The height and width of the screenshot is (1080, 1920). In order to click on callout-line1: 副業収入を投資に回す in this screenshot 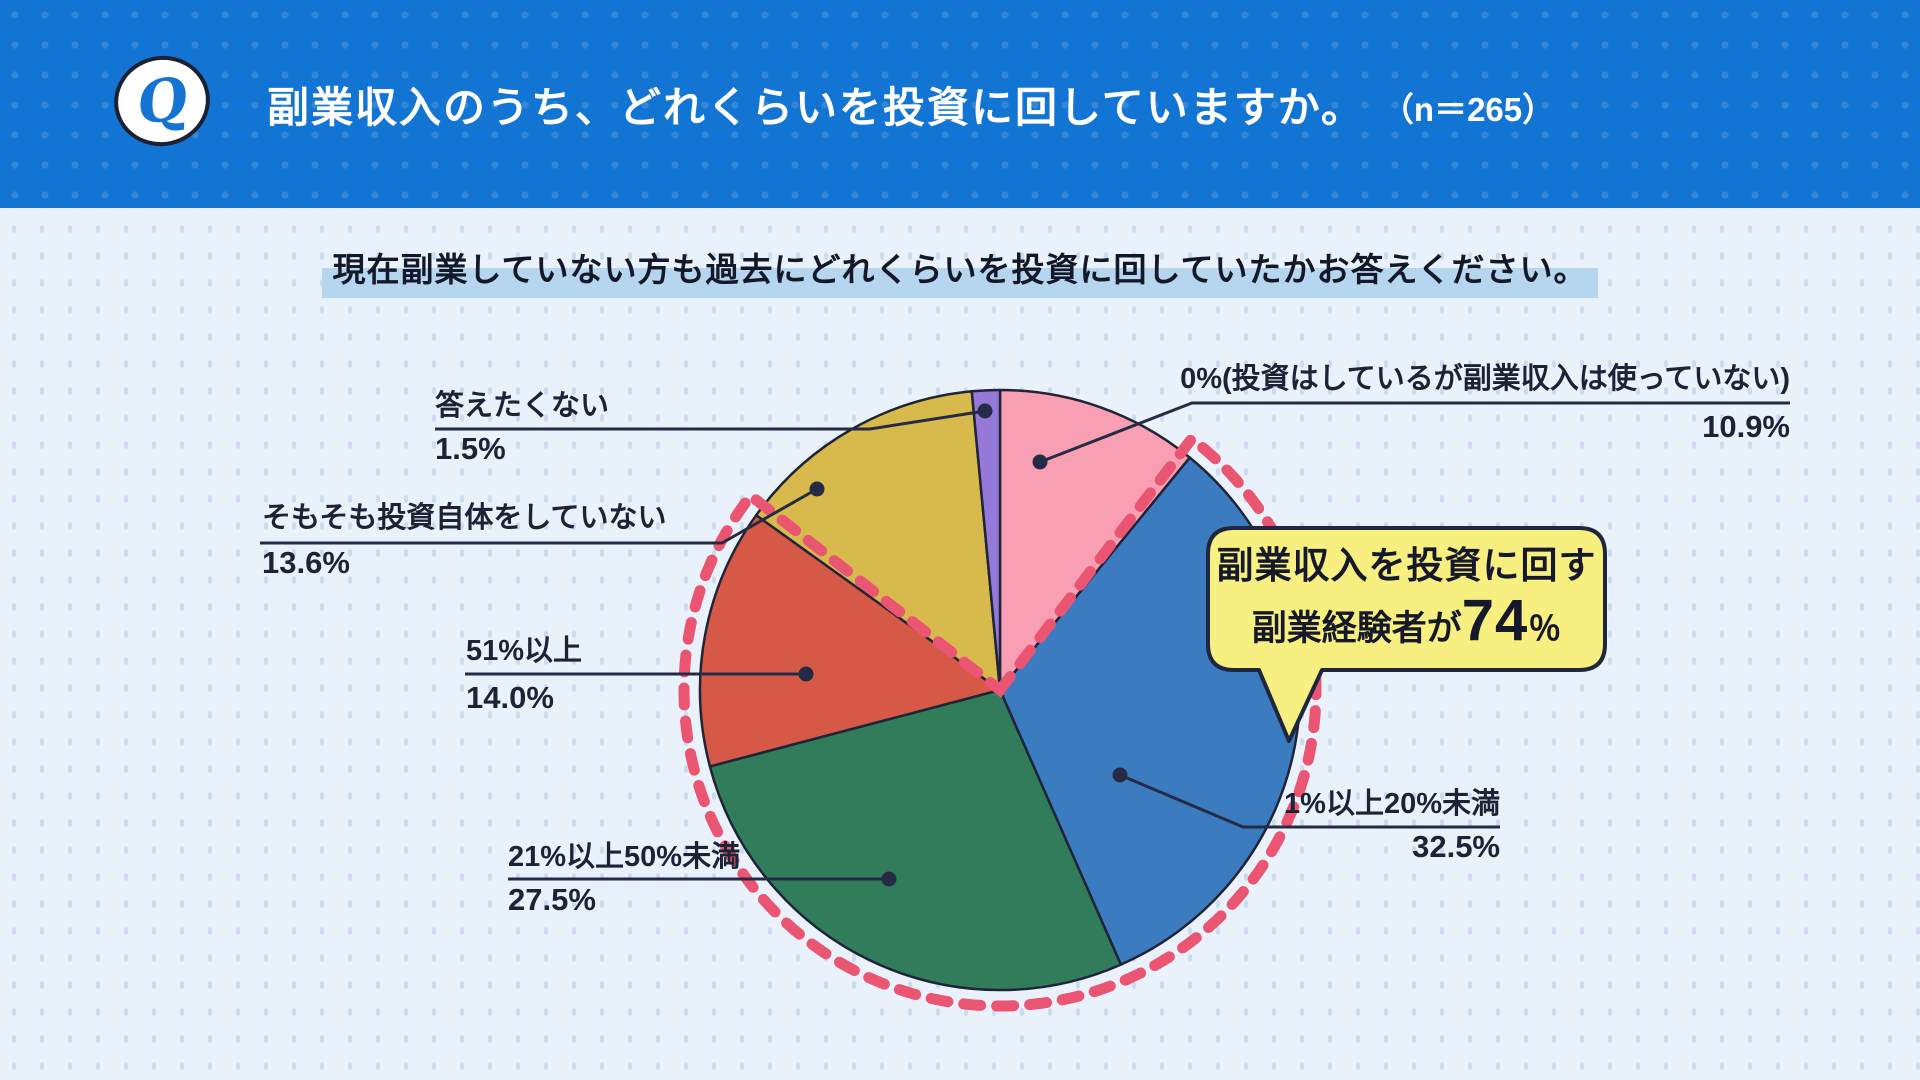, I will do `click(1406, 565)`.